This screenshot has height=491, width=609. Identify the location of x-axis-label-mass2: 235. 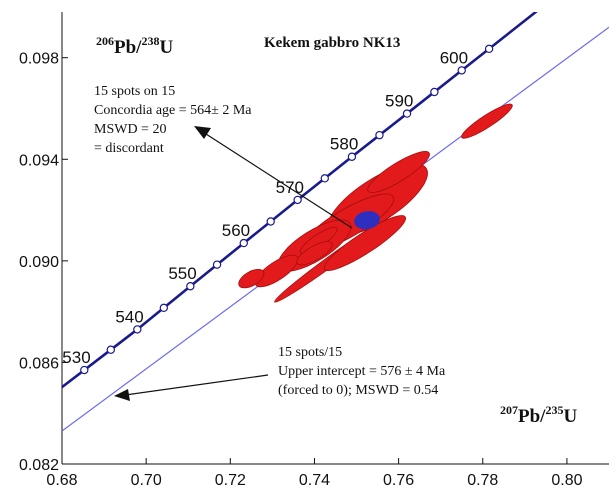
(554, 410).